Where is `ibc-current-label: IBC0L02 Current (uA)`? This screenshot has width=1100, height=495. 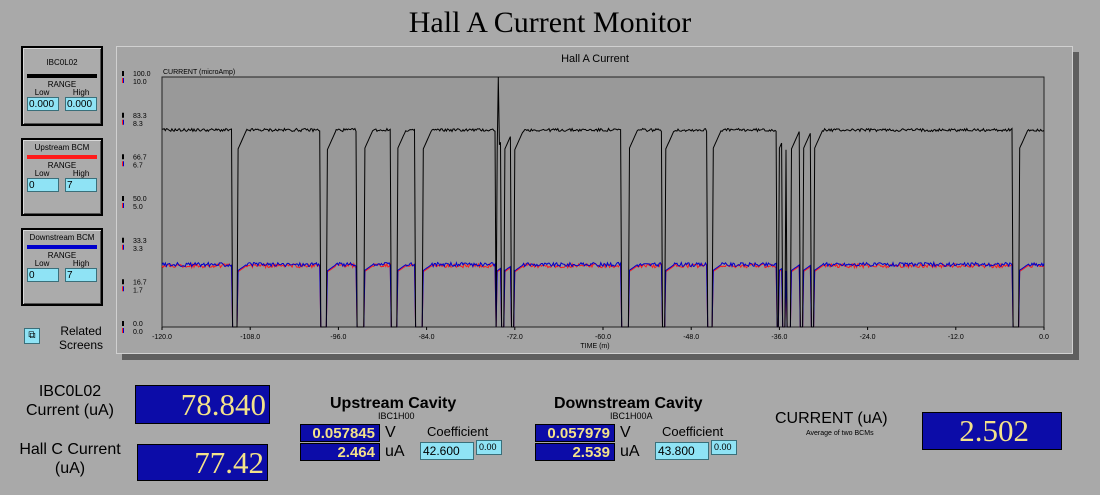
ibc-current-label: IBC0L02 Current (uA) is located at coordinates (70, 401).